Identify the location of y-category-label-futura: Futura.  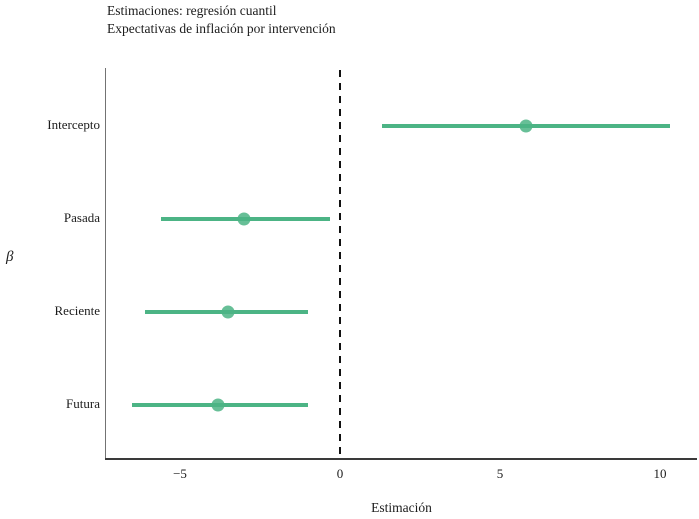
(83, 403).